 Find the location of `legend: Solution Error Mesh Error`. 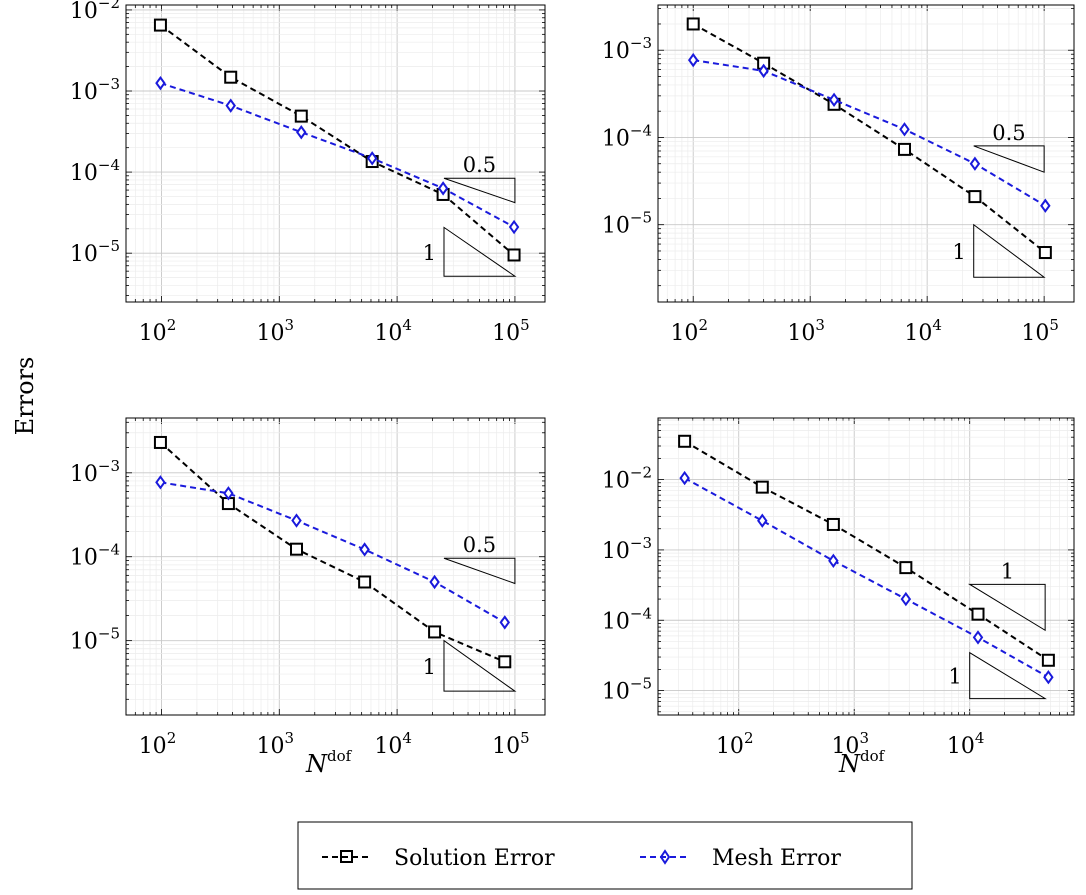

legend: Solution Error Mesh Error is located at coordinates (605, 855).